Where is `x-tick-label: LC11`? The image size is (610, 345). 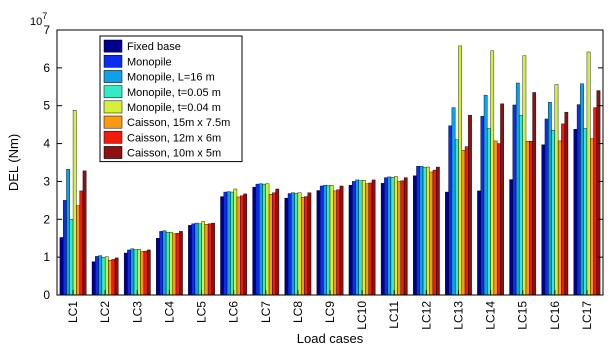 x-tick-label: LC11 is located at coordinates (394, 315).